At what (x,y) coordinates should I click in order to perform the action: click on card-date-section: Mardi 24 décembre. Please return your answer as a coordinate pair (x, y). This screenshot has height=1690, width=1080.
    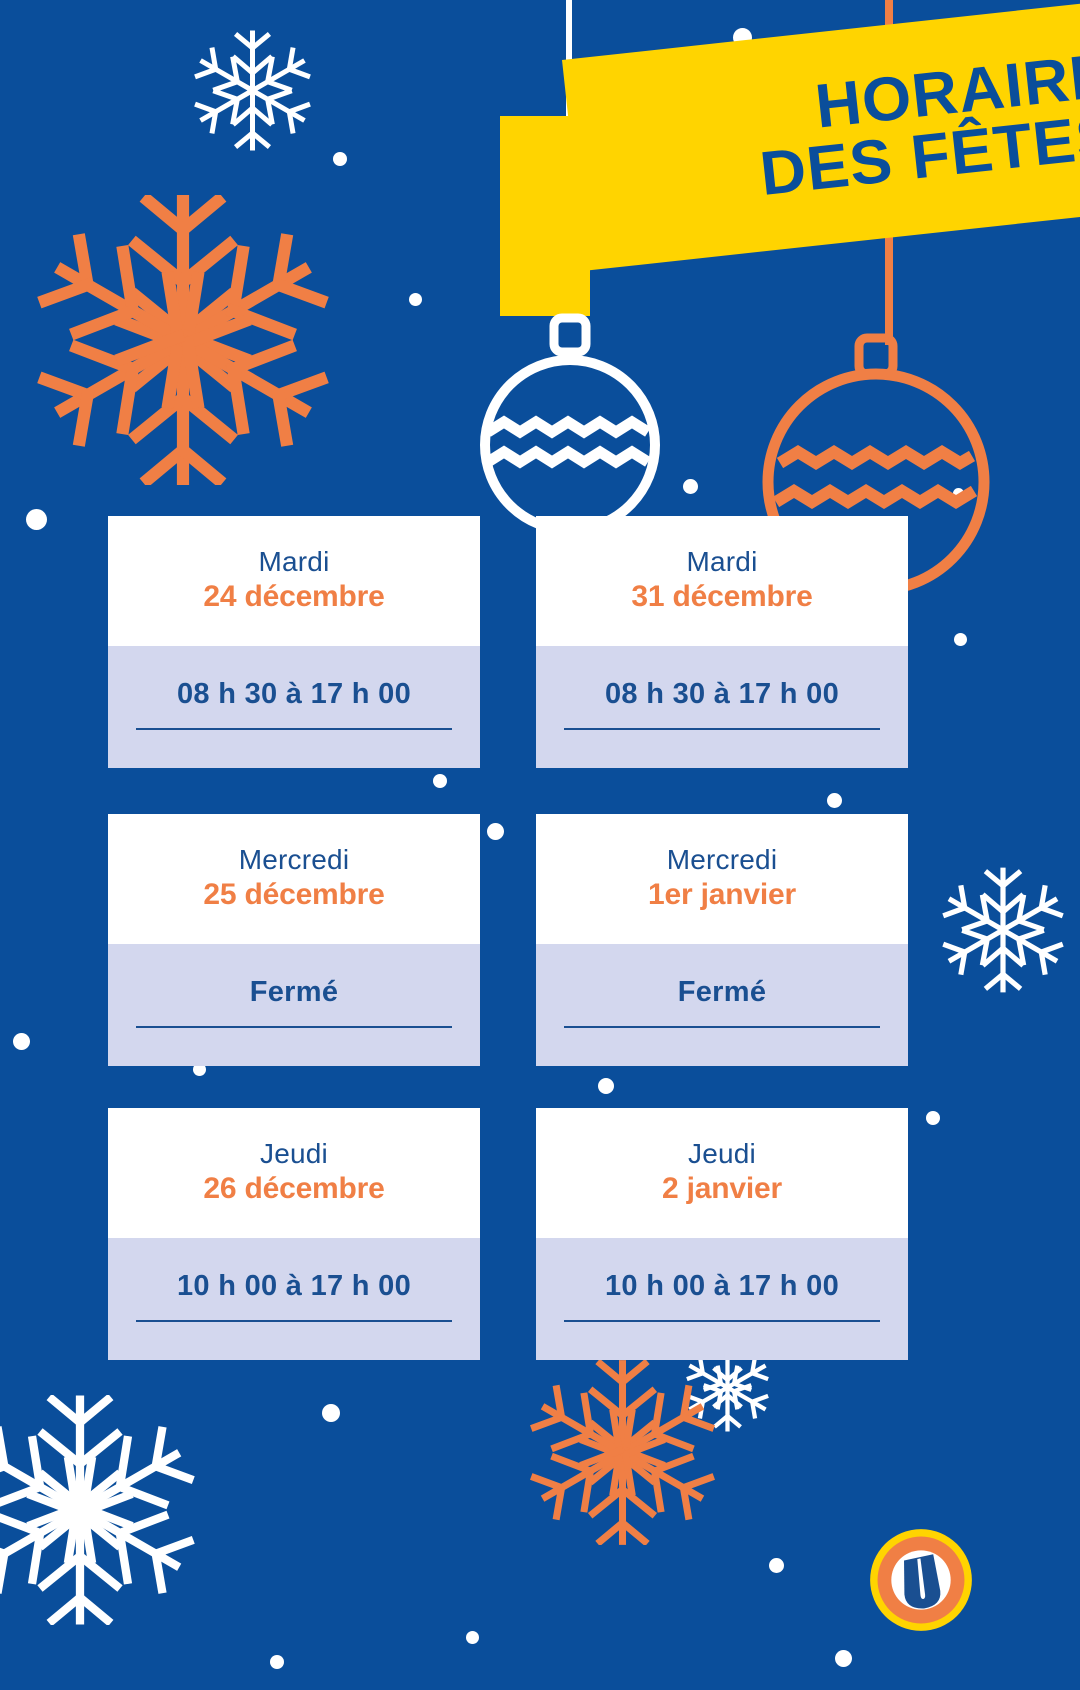
    Looking at the image, I should click on (294, 581).